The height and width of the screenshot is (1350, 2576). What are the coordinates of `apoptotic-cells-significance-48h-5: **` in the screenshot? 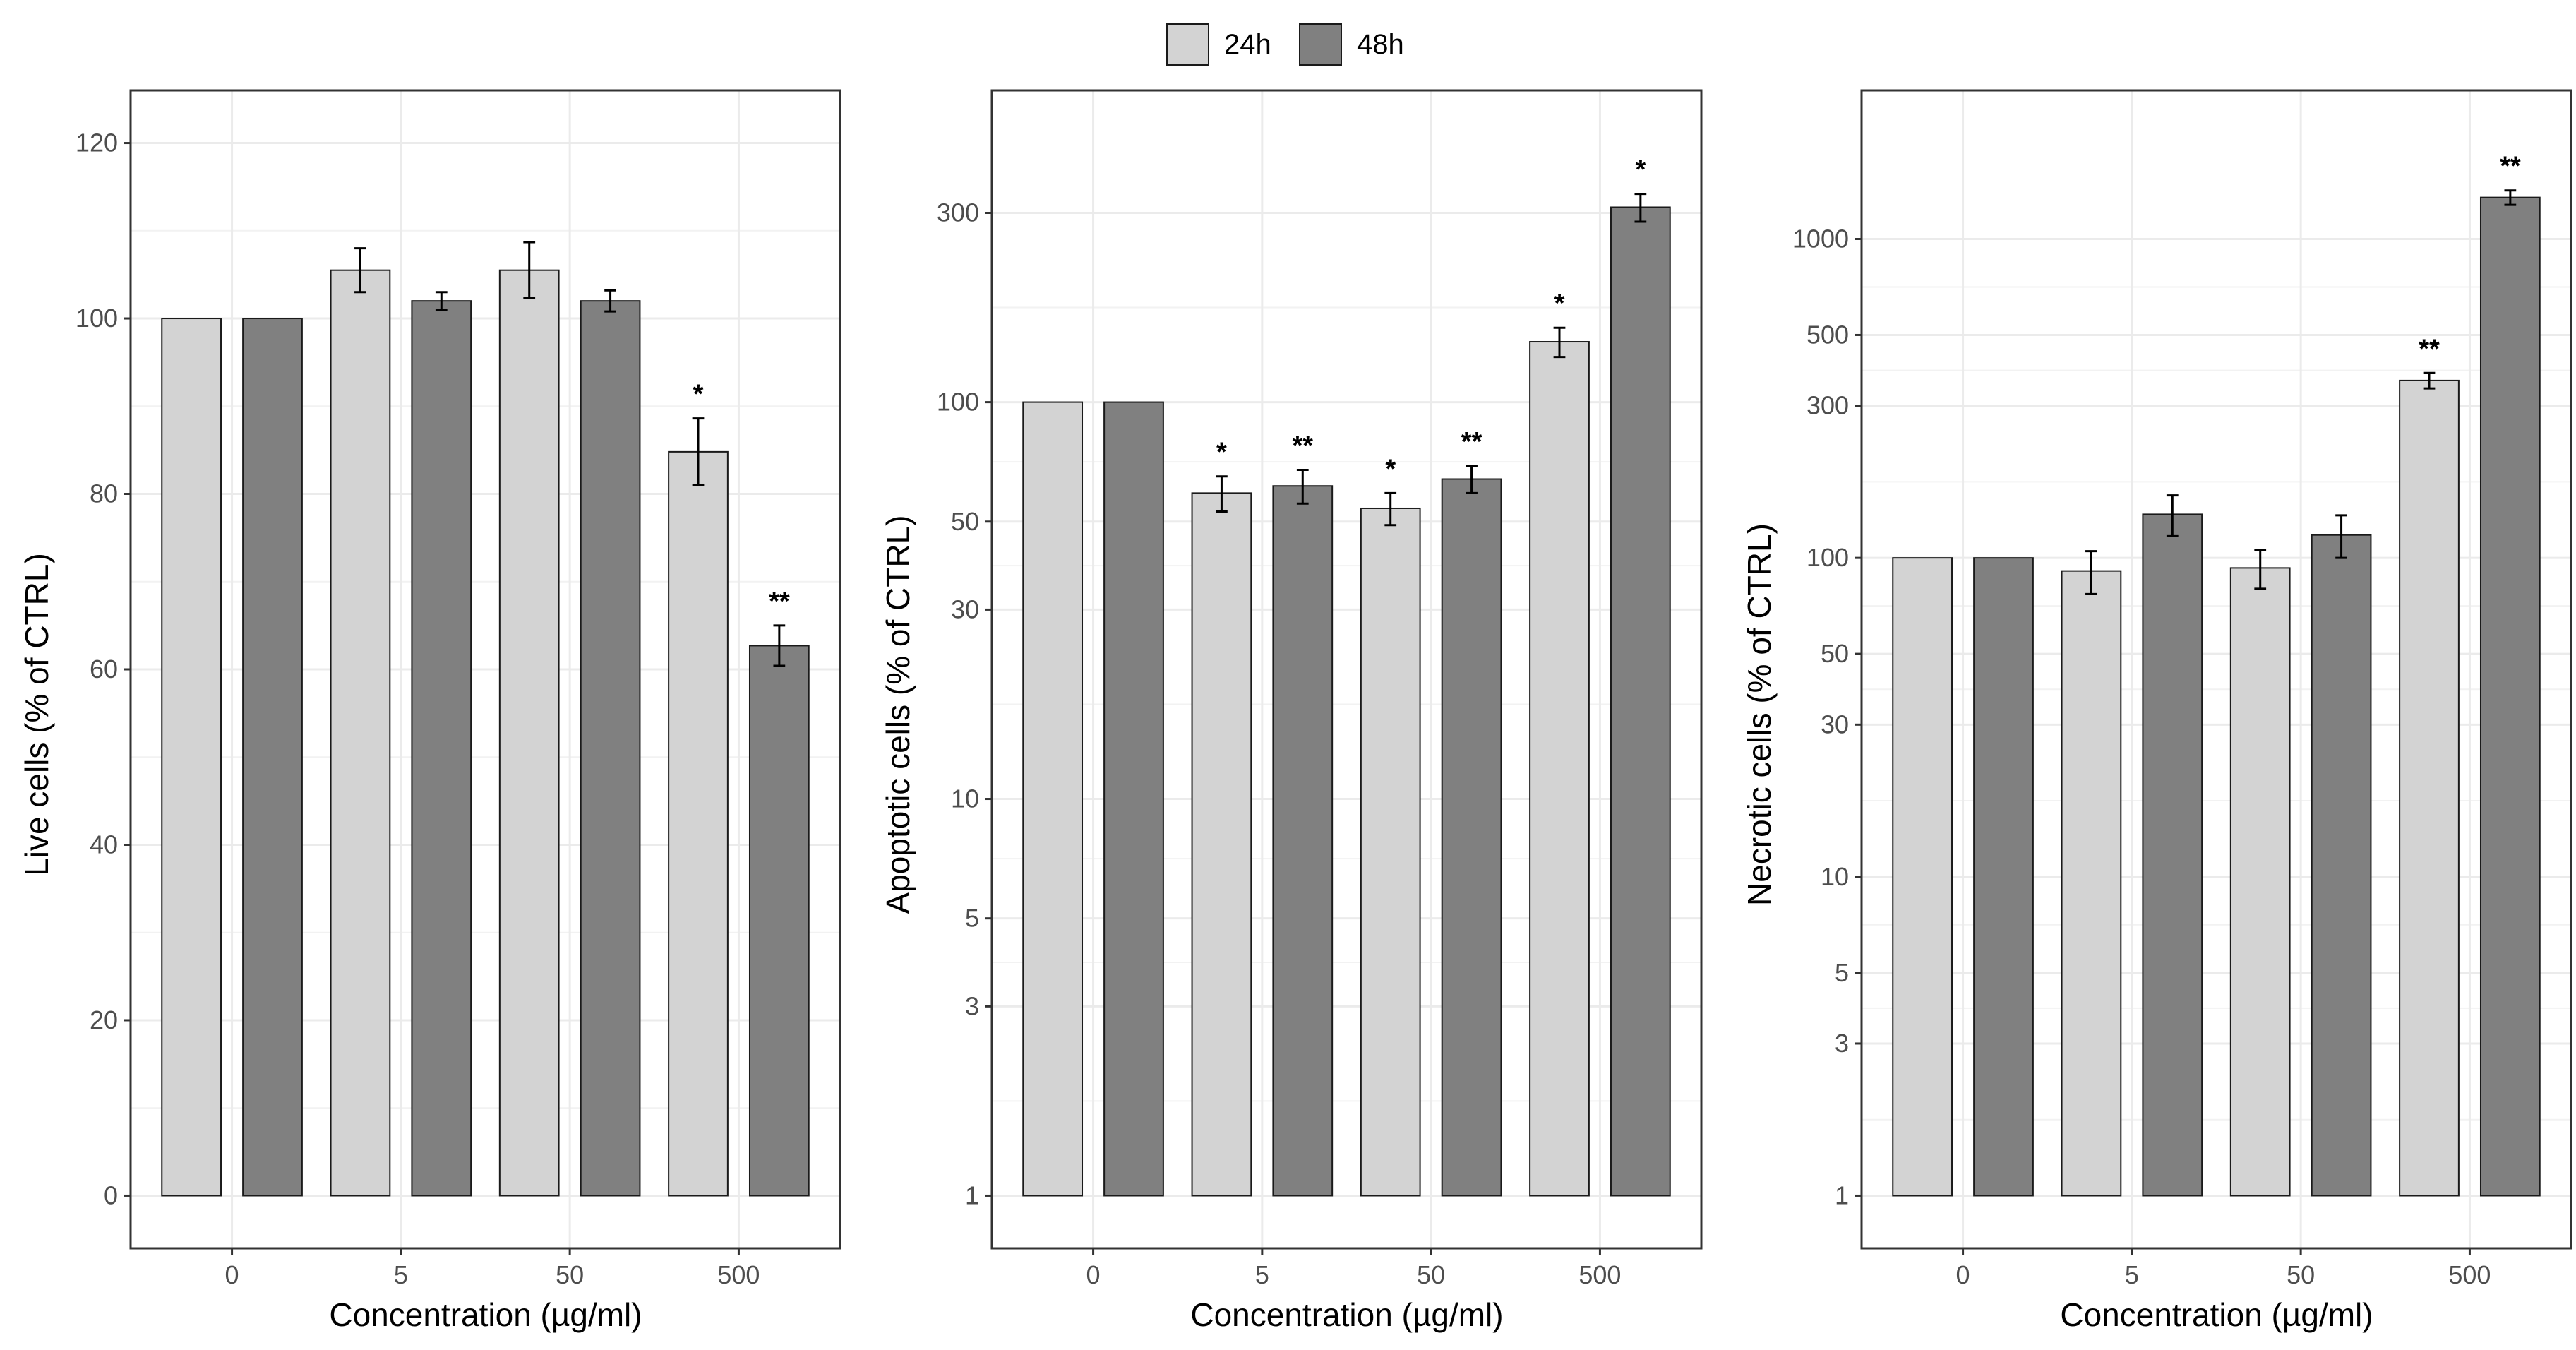 It's located at (1302, 446).